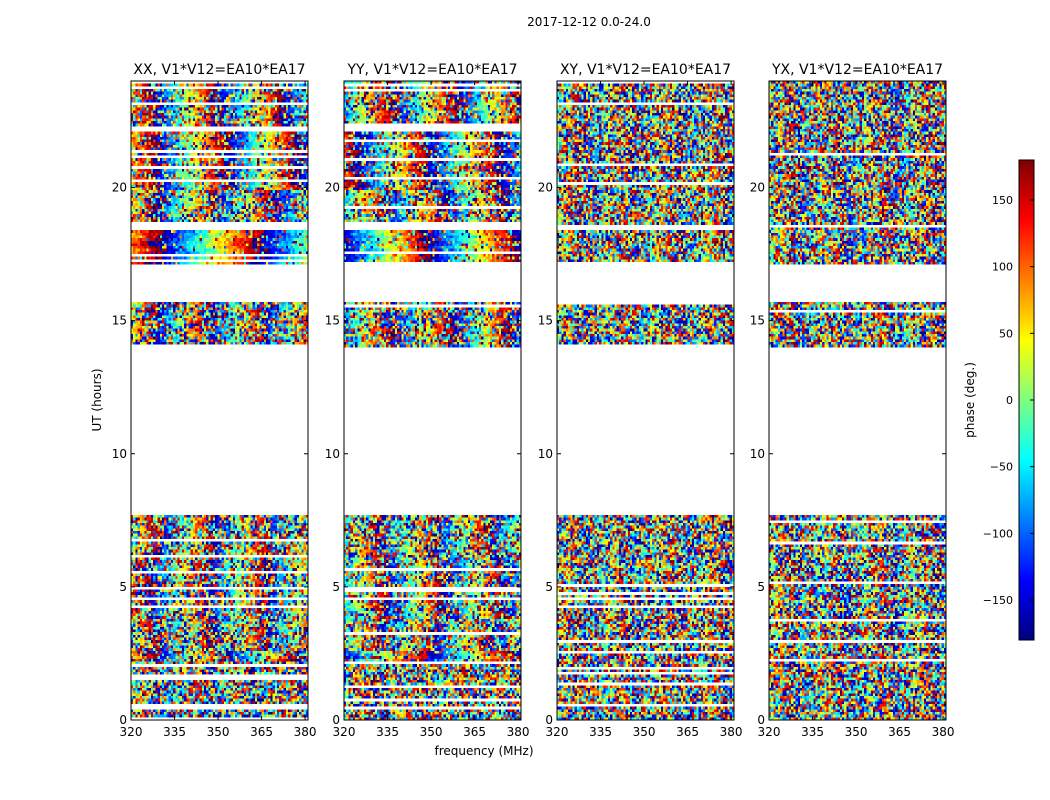 The image size is (1050, 800). I want to click on panel-title-xx: XX, V1*V12=EA10*EA17, so click(219, 70).